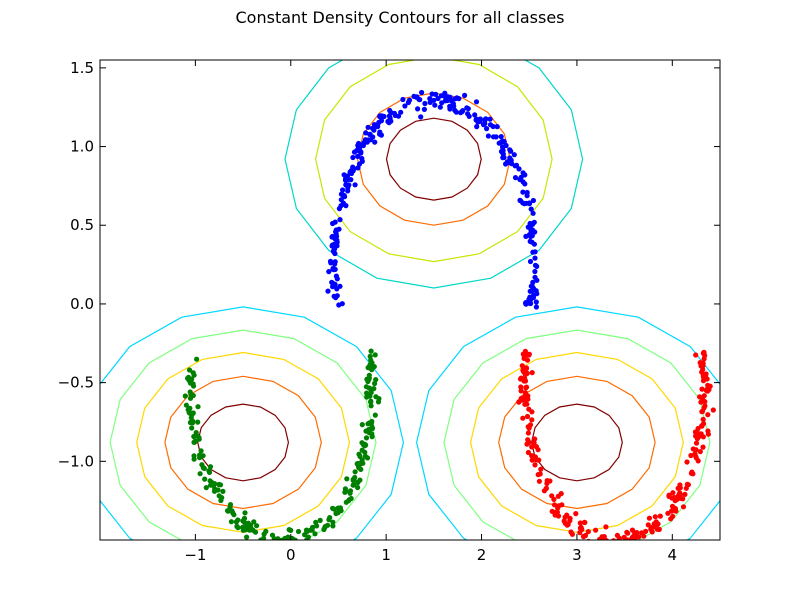 The width and height of the screenshot is (800, 600). Describe the element at coordinates (82, 304) in the screenshot. I see `y-tick-label: 0.0` at that location.